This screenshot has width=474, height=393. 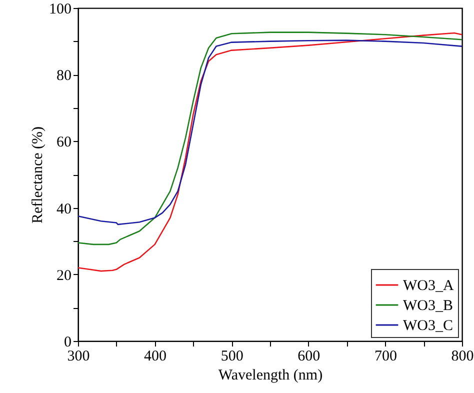 What do you see at coordinates (64, 142) in the screenshot?
I see `y-tick-label: 60` at bounding box center [64, 142].